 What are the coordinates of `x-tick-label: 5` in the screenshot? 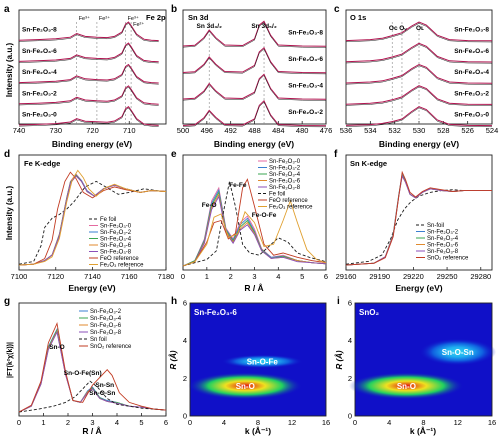 It's located at (302, 276).